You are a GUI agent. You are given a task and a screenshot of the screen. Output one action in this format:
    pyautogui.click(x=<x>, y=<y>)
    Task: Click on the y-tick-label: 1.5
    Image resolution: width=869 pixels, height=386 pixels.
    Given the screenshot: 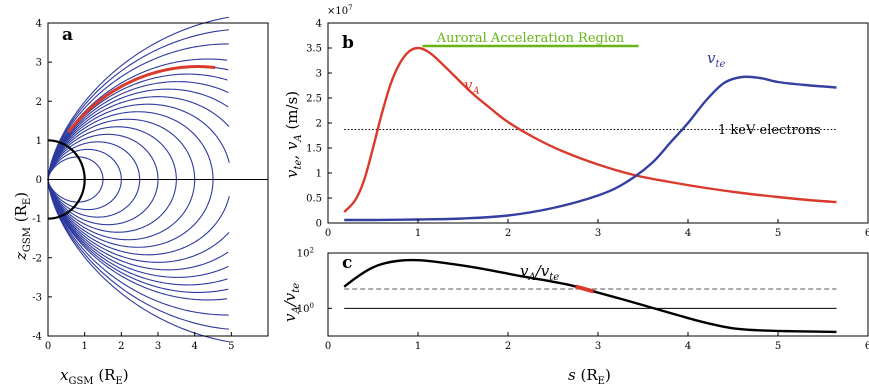 What is the action you would take?
    pyautogui.click(x=314, y=149)
    